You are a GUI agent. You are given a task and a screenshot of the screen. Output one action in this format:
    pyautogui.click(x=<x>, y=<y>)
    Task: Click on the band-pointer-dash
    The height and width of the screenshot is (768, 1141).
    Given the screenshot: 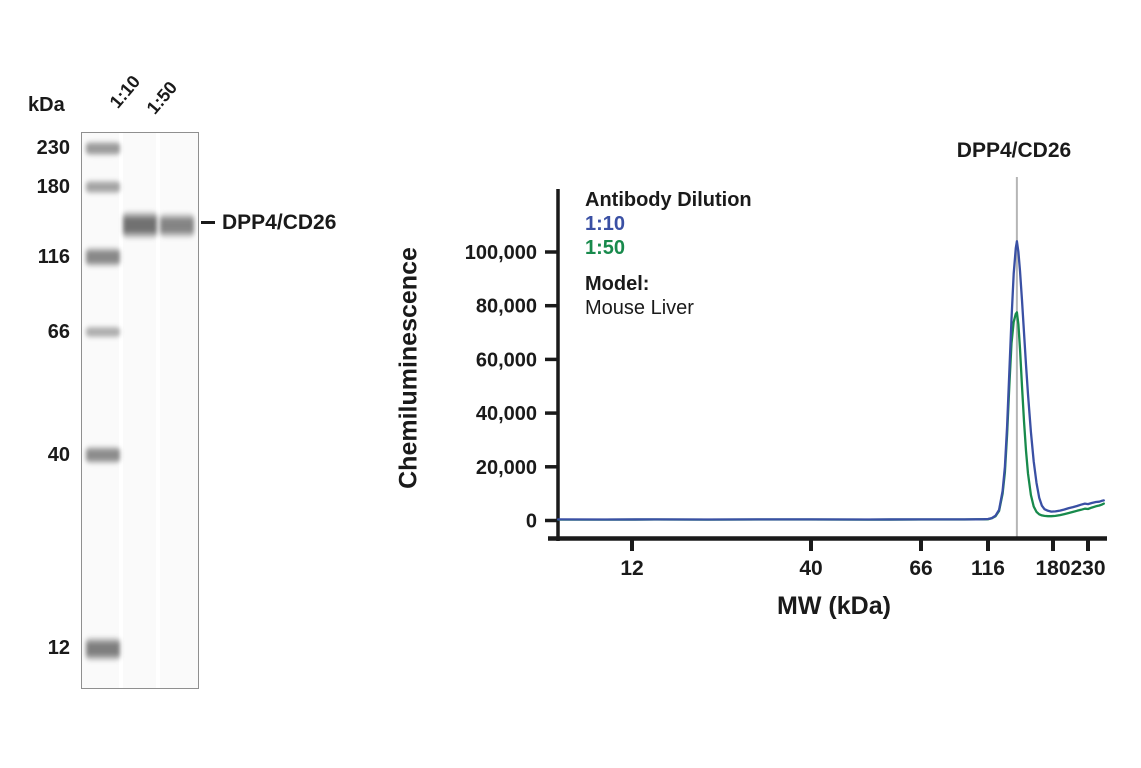 What is the action you would take?
    pyautogui.click(x=208, y=222)
    